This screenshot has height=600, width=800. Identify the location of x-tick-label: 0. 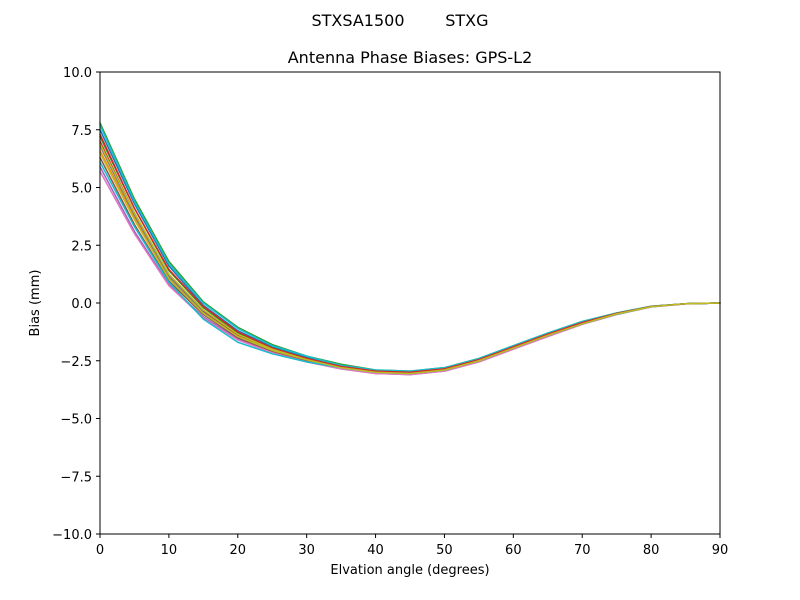
(100, 550).